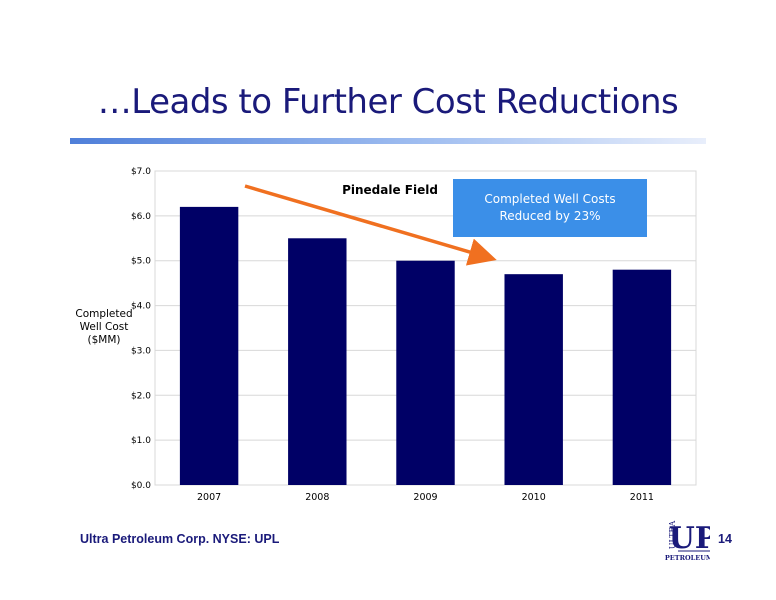 The height and width of the screenshot is (600, 776). I want to click on x-tick-label: 2007, so click(209, 497).